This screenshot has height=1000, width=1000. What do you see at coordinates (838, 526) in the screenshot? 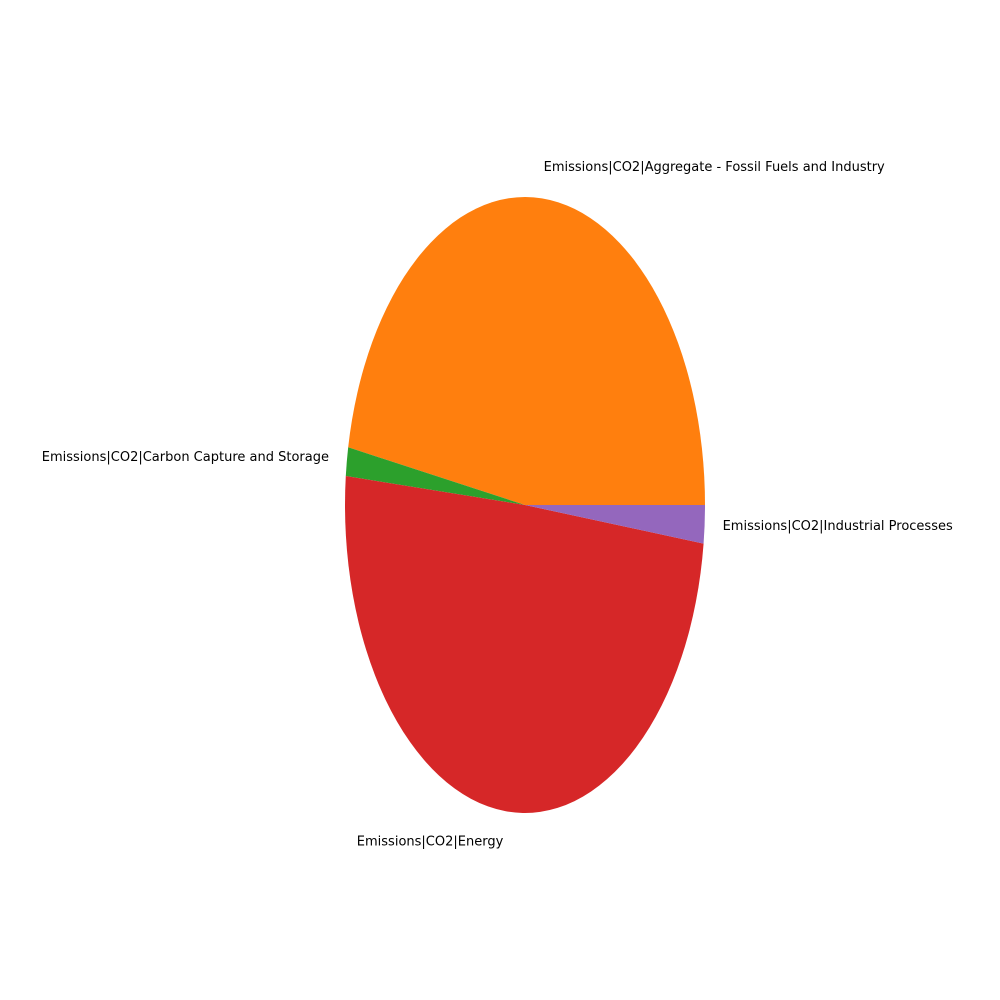
I see `pie-label-3: Emissions|CO2|Industrial Processes` at bounding box center [838, 526].